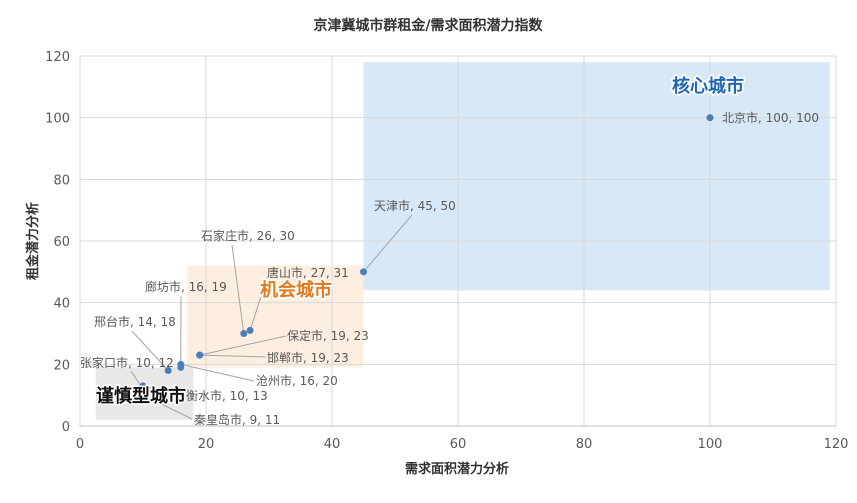 Image resolution: width=857 pixels, height=503 pixels. Describe the element at coordinates (428, 25) in the screenshot. I see `chart-title: 京津冀城市群租金/需求面积潜力指数` at that location.